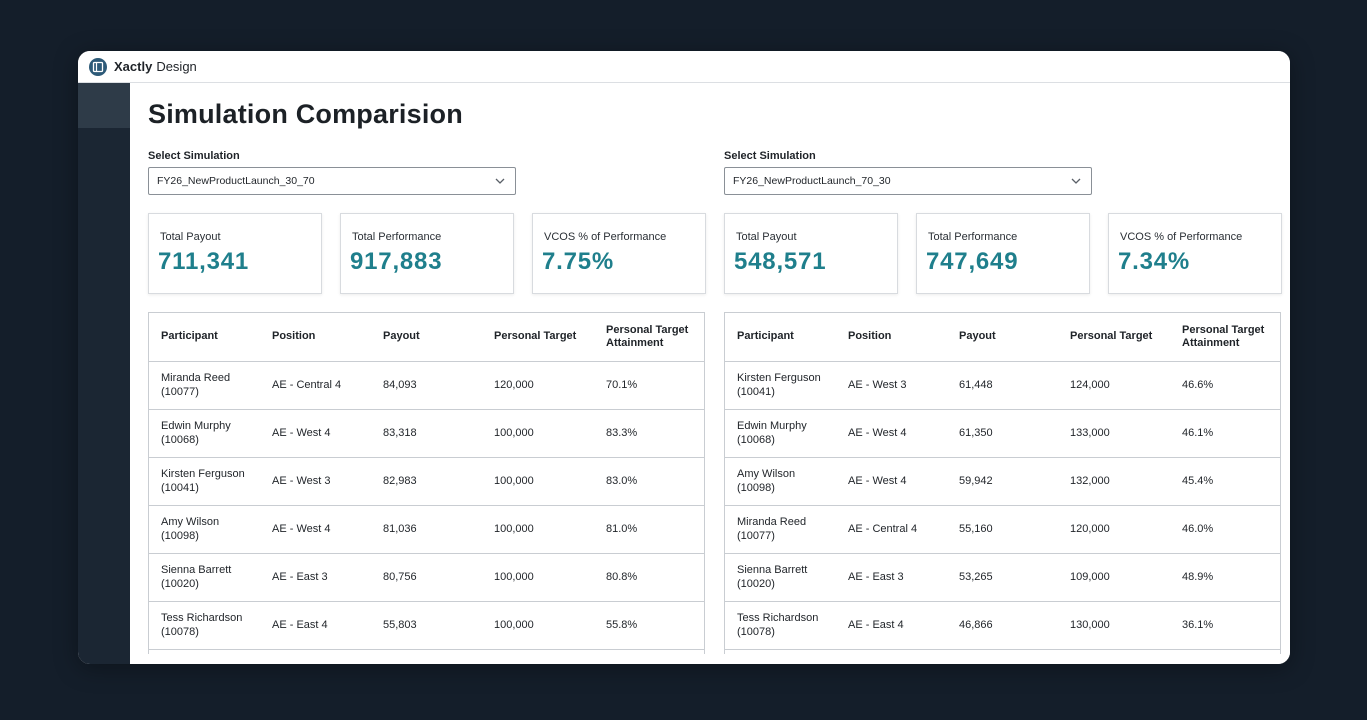 The image size is (1367, 720). Describe the element at coordinates (649, 577) in the screenshot. I see `attainment-cell: 80.8%` at that location.